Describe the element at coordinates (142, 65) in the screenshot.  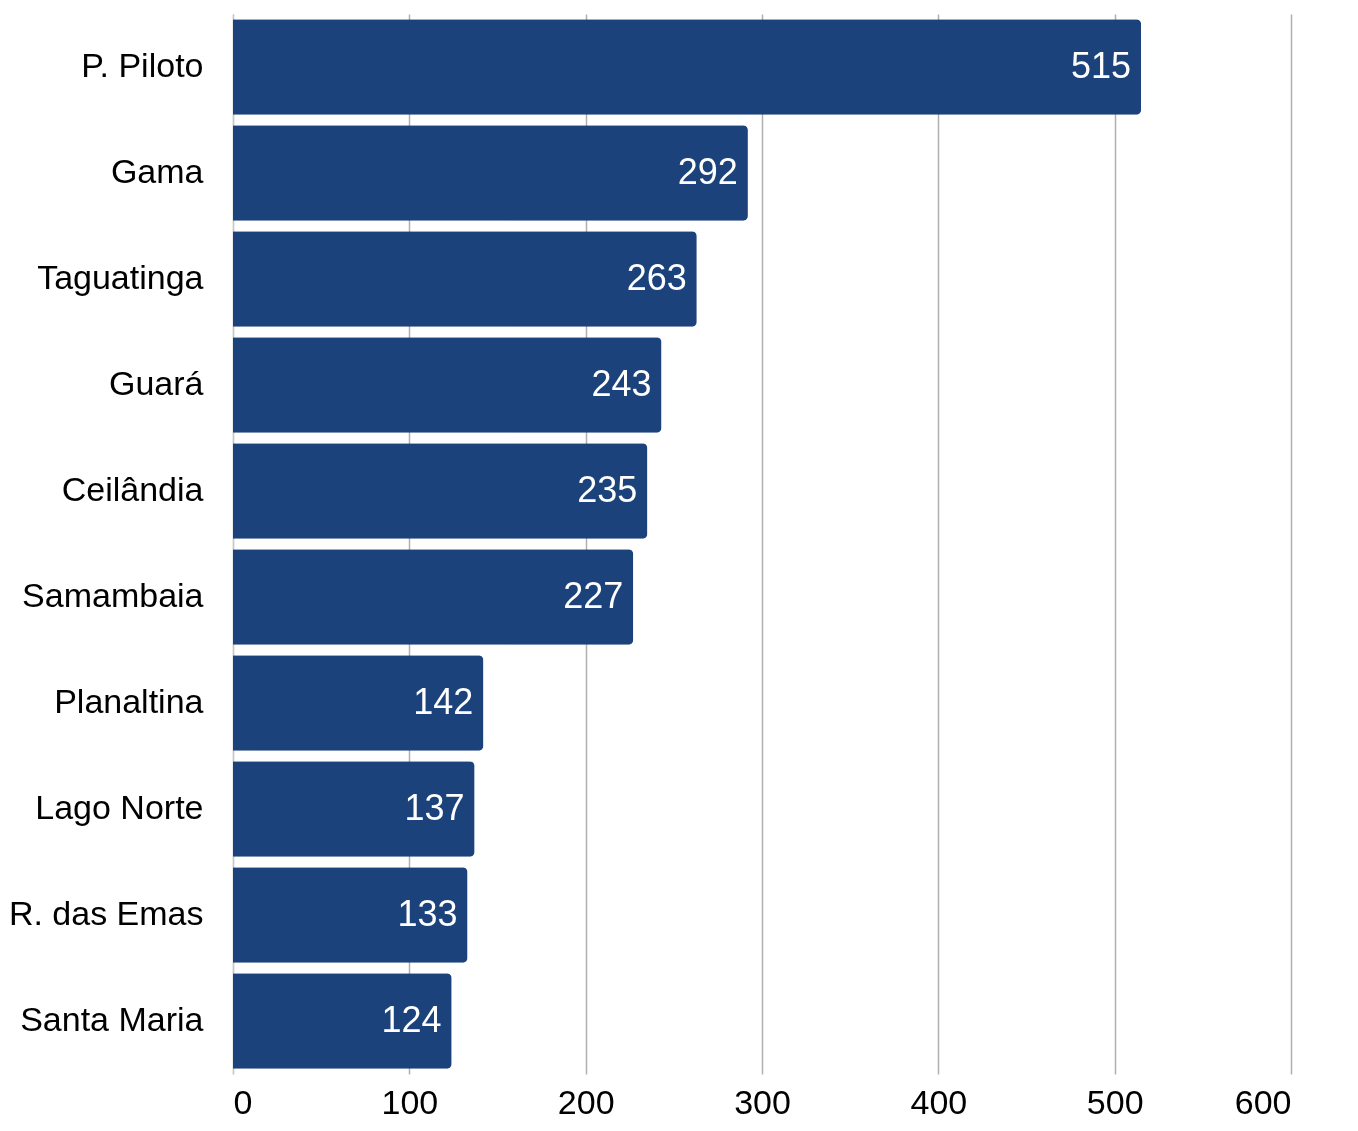
I see `y-tick-label: P. Piloto` at that location.